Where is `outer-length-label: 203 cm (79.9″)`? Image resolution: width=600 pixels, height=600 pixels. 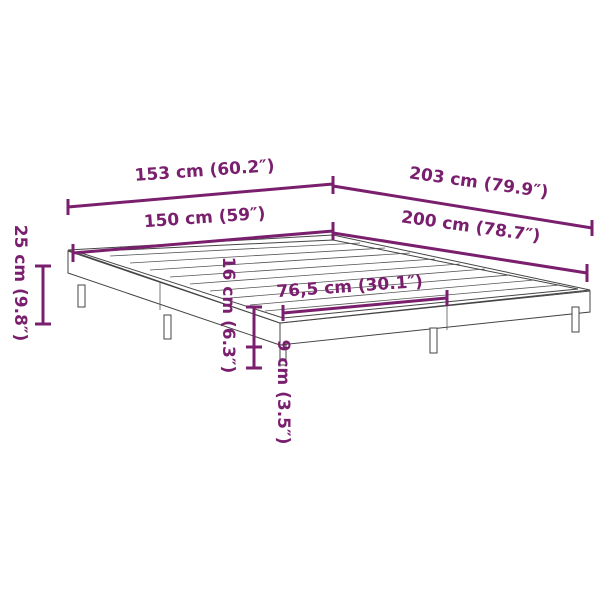 outer-length-label: 203 cm (79.9″) is located at coordinates (479, 182).